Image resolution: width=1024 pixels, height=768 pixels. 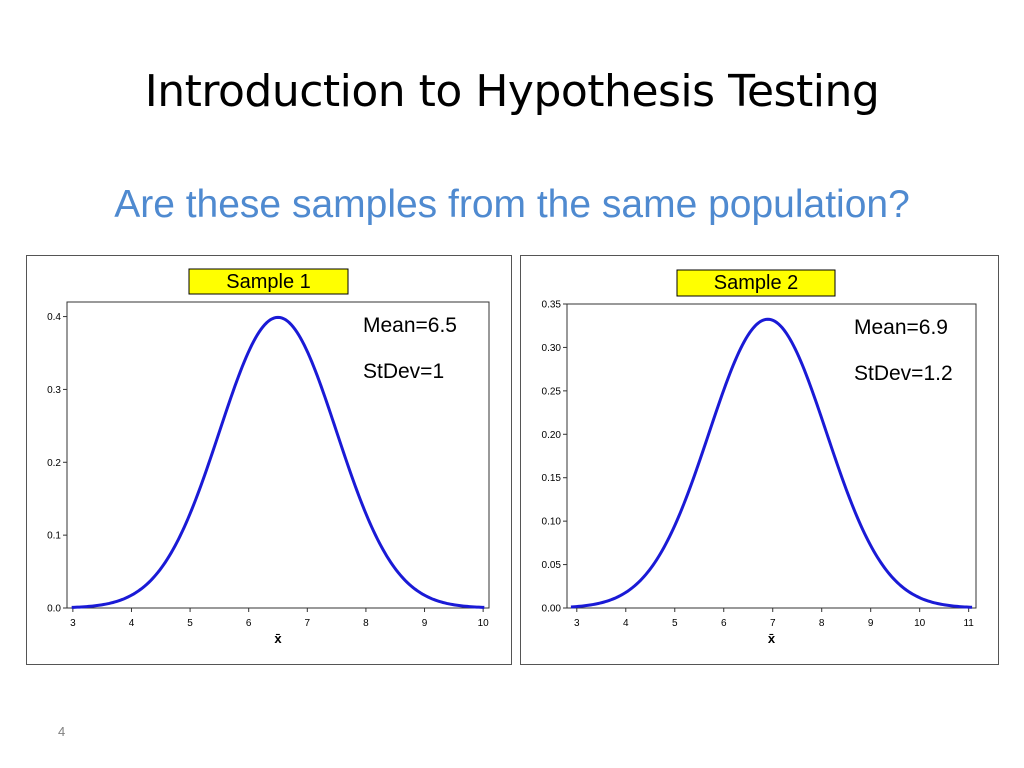 I want to click on y-tick-label: 0.1, so click(x=54, y=536).